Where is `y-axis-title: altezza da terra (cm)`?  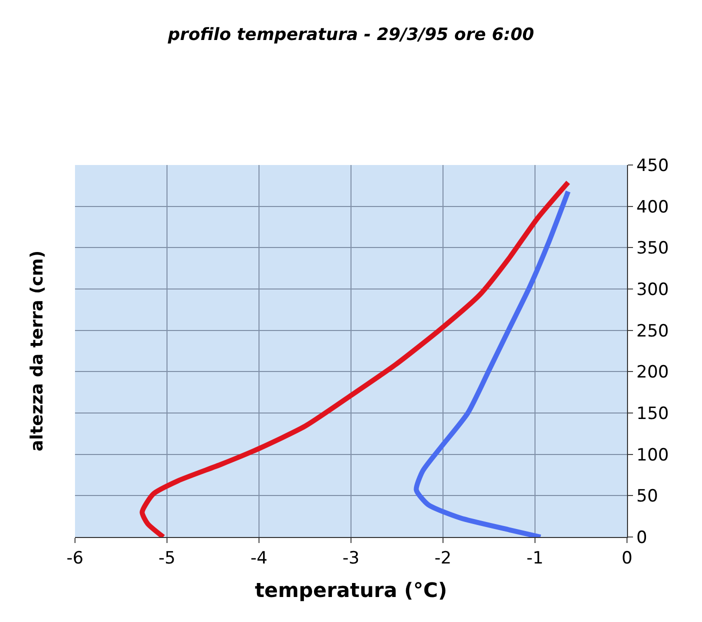 y-axis-title: altezza da terra (cm) is located at coordinates (37, 351).